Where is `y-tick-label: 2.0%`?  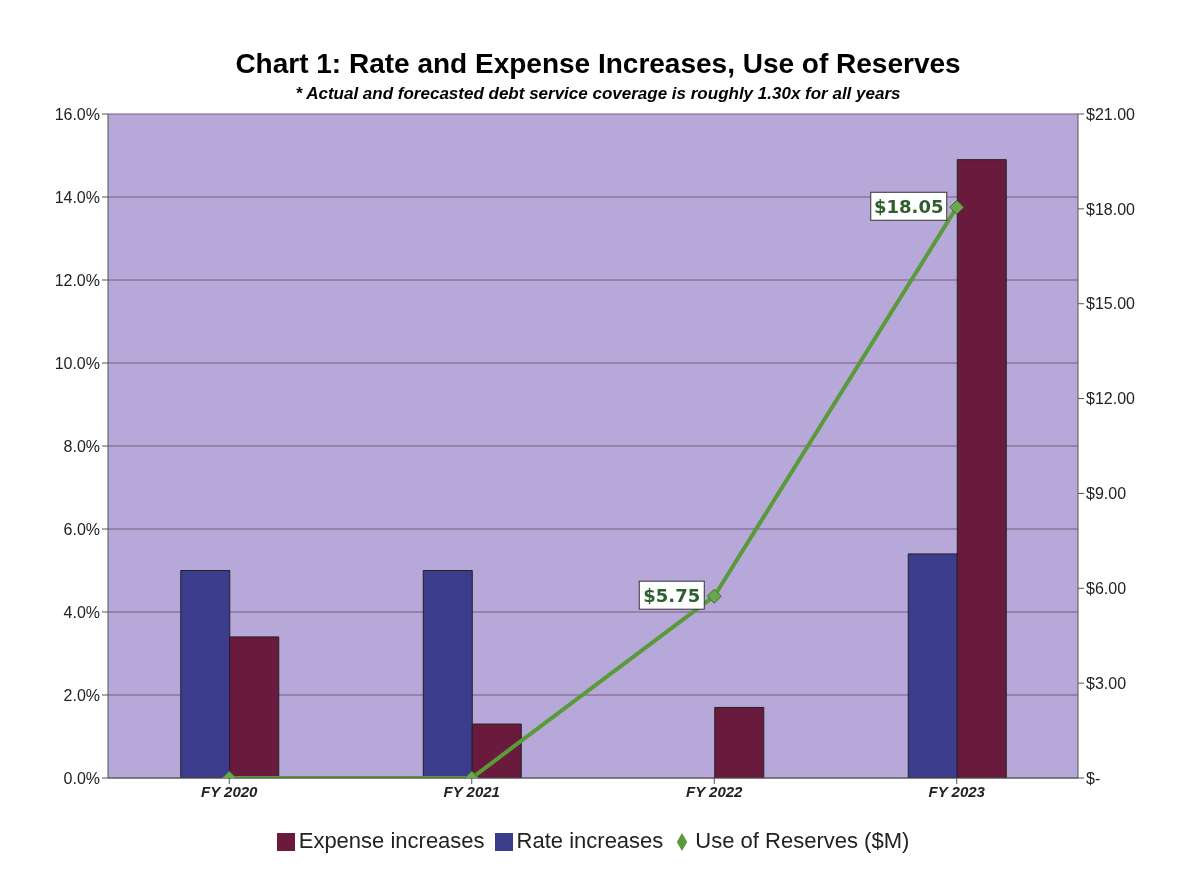
y-tick-label: 2.0% is located at coordinates (81, 695).